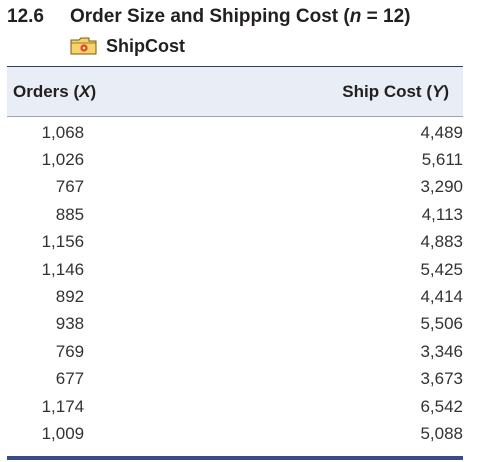  Describe the element at coordinates (235, 242) in the screenshot. I see `table-row: 1,156 4,883` at that location.